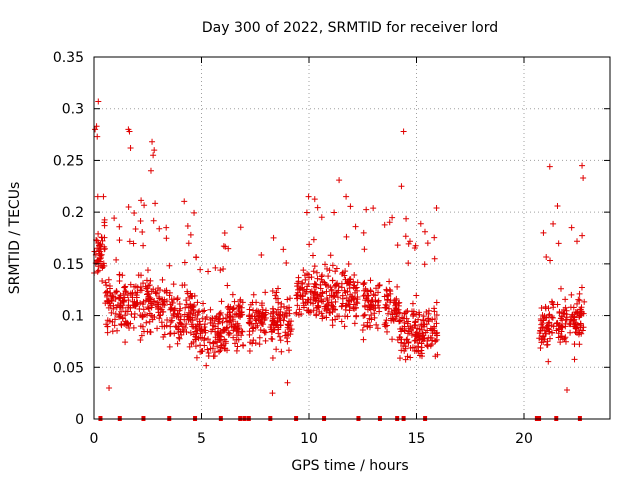 Image resolution: width=640 pixels, height=480 pixels. Describe the element at coordinates (73, 317) in the screenshot. I see `y-tick-label: 0.1` at that location.